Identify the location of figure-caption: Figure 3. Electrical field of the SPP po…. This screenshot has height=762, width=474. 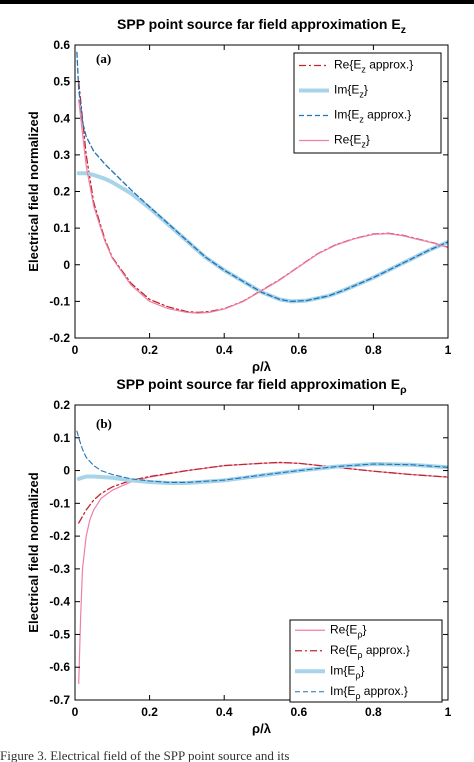
(145, 755).